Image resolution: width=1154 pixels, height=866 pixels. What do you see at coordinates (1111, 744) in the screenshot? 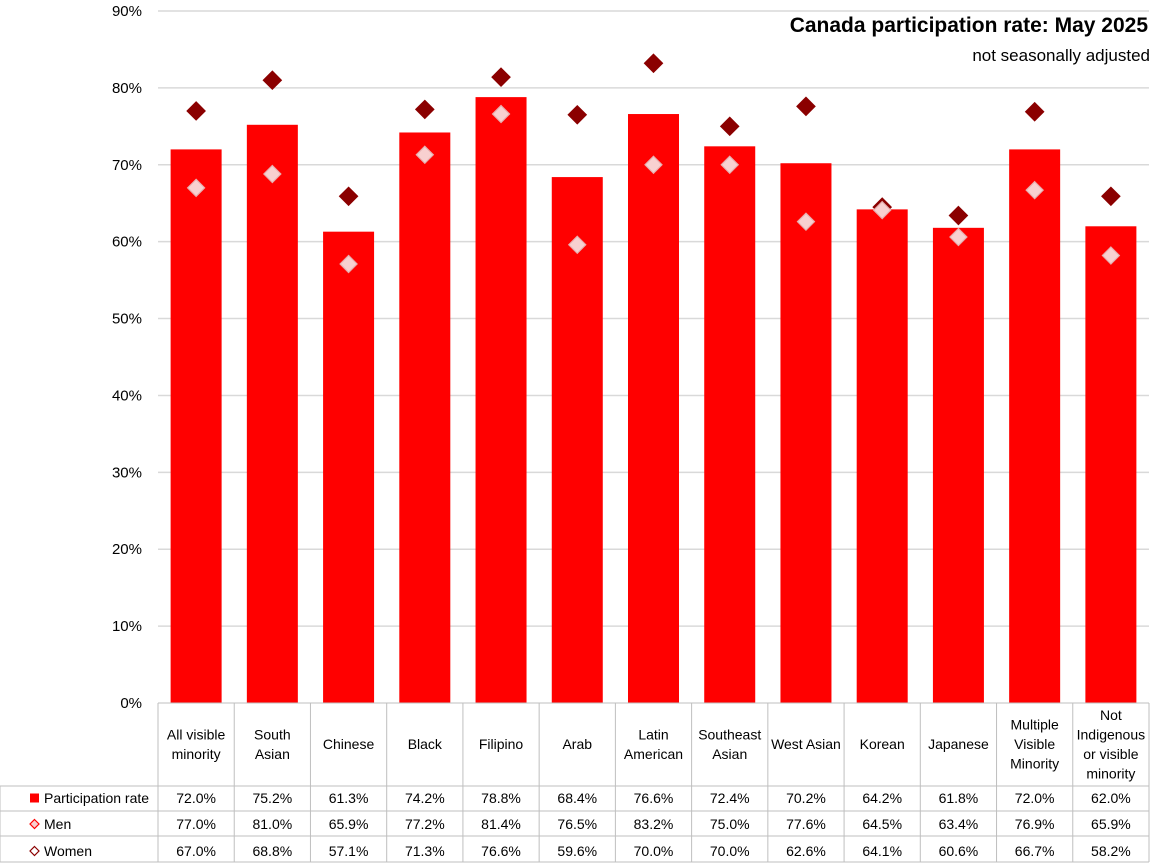
I see `category-label: Not Indigenous or visible minority` at bounding box center [1111, 744].